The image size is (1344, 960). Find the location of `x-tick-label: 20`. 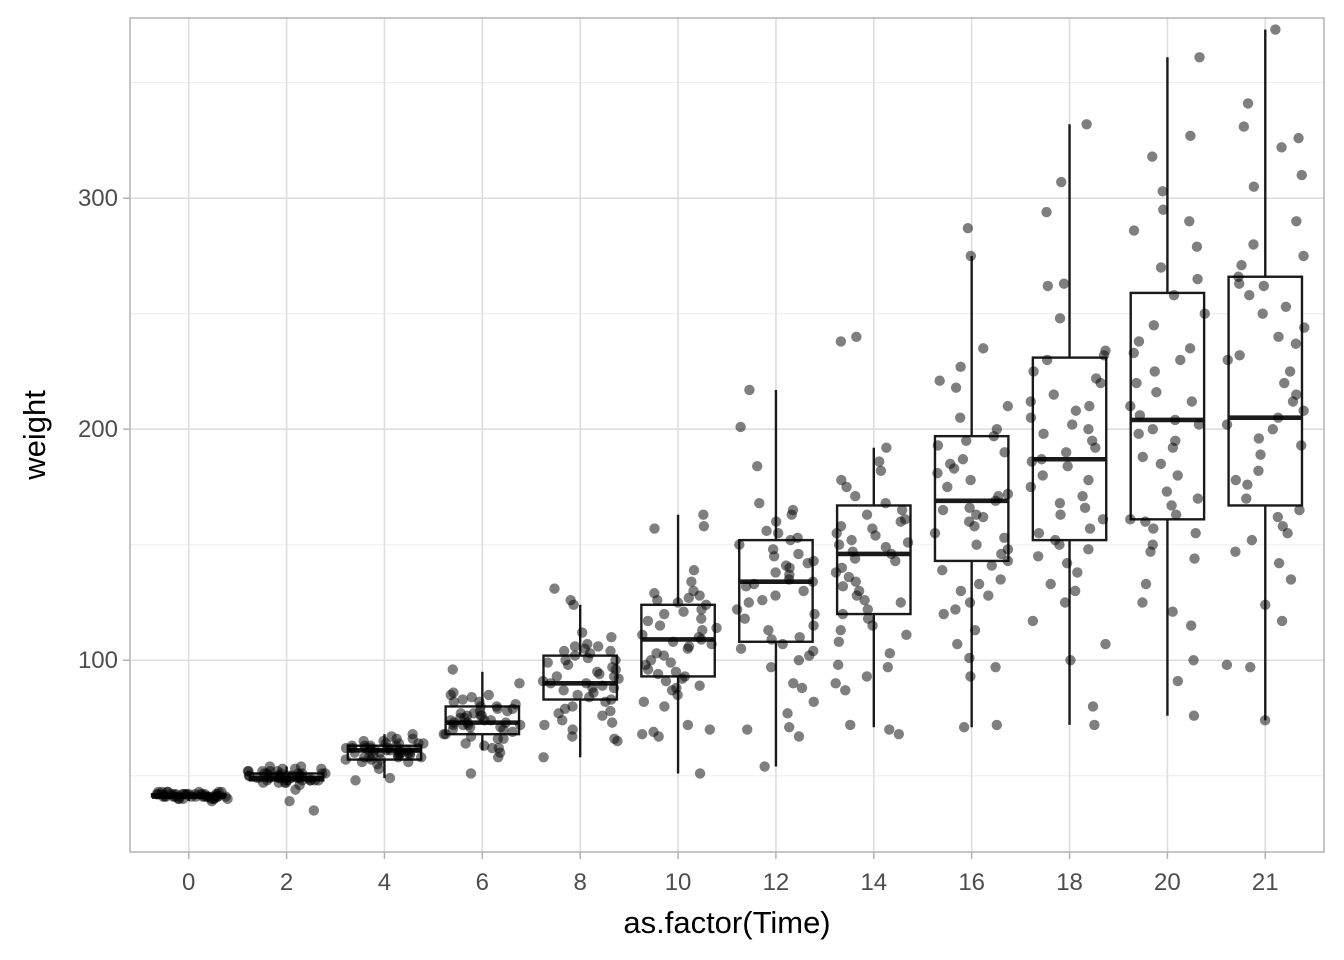

x-tick-label: 20 is located at coordinates (1167, 882).